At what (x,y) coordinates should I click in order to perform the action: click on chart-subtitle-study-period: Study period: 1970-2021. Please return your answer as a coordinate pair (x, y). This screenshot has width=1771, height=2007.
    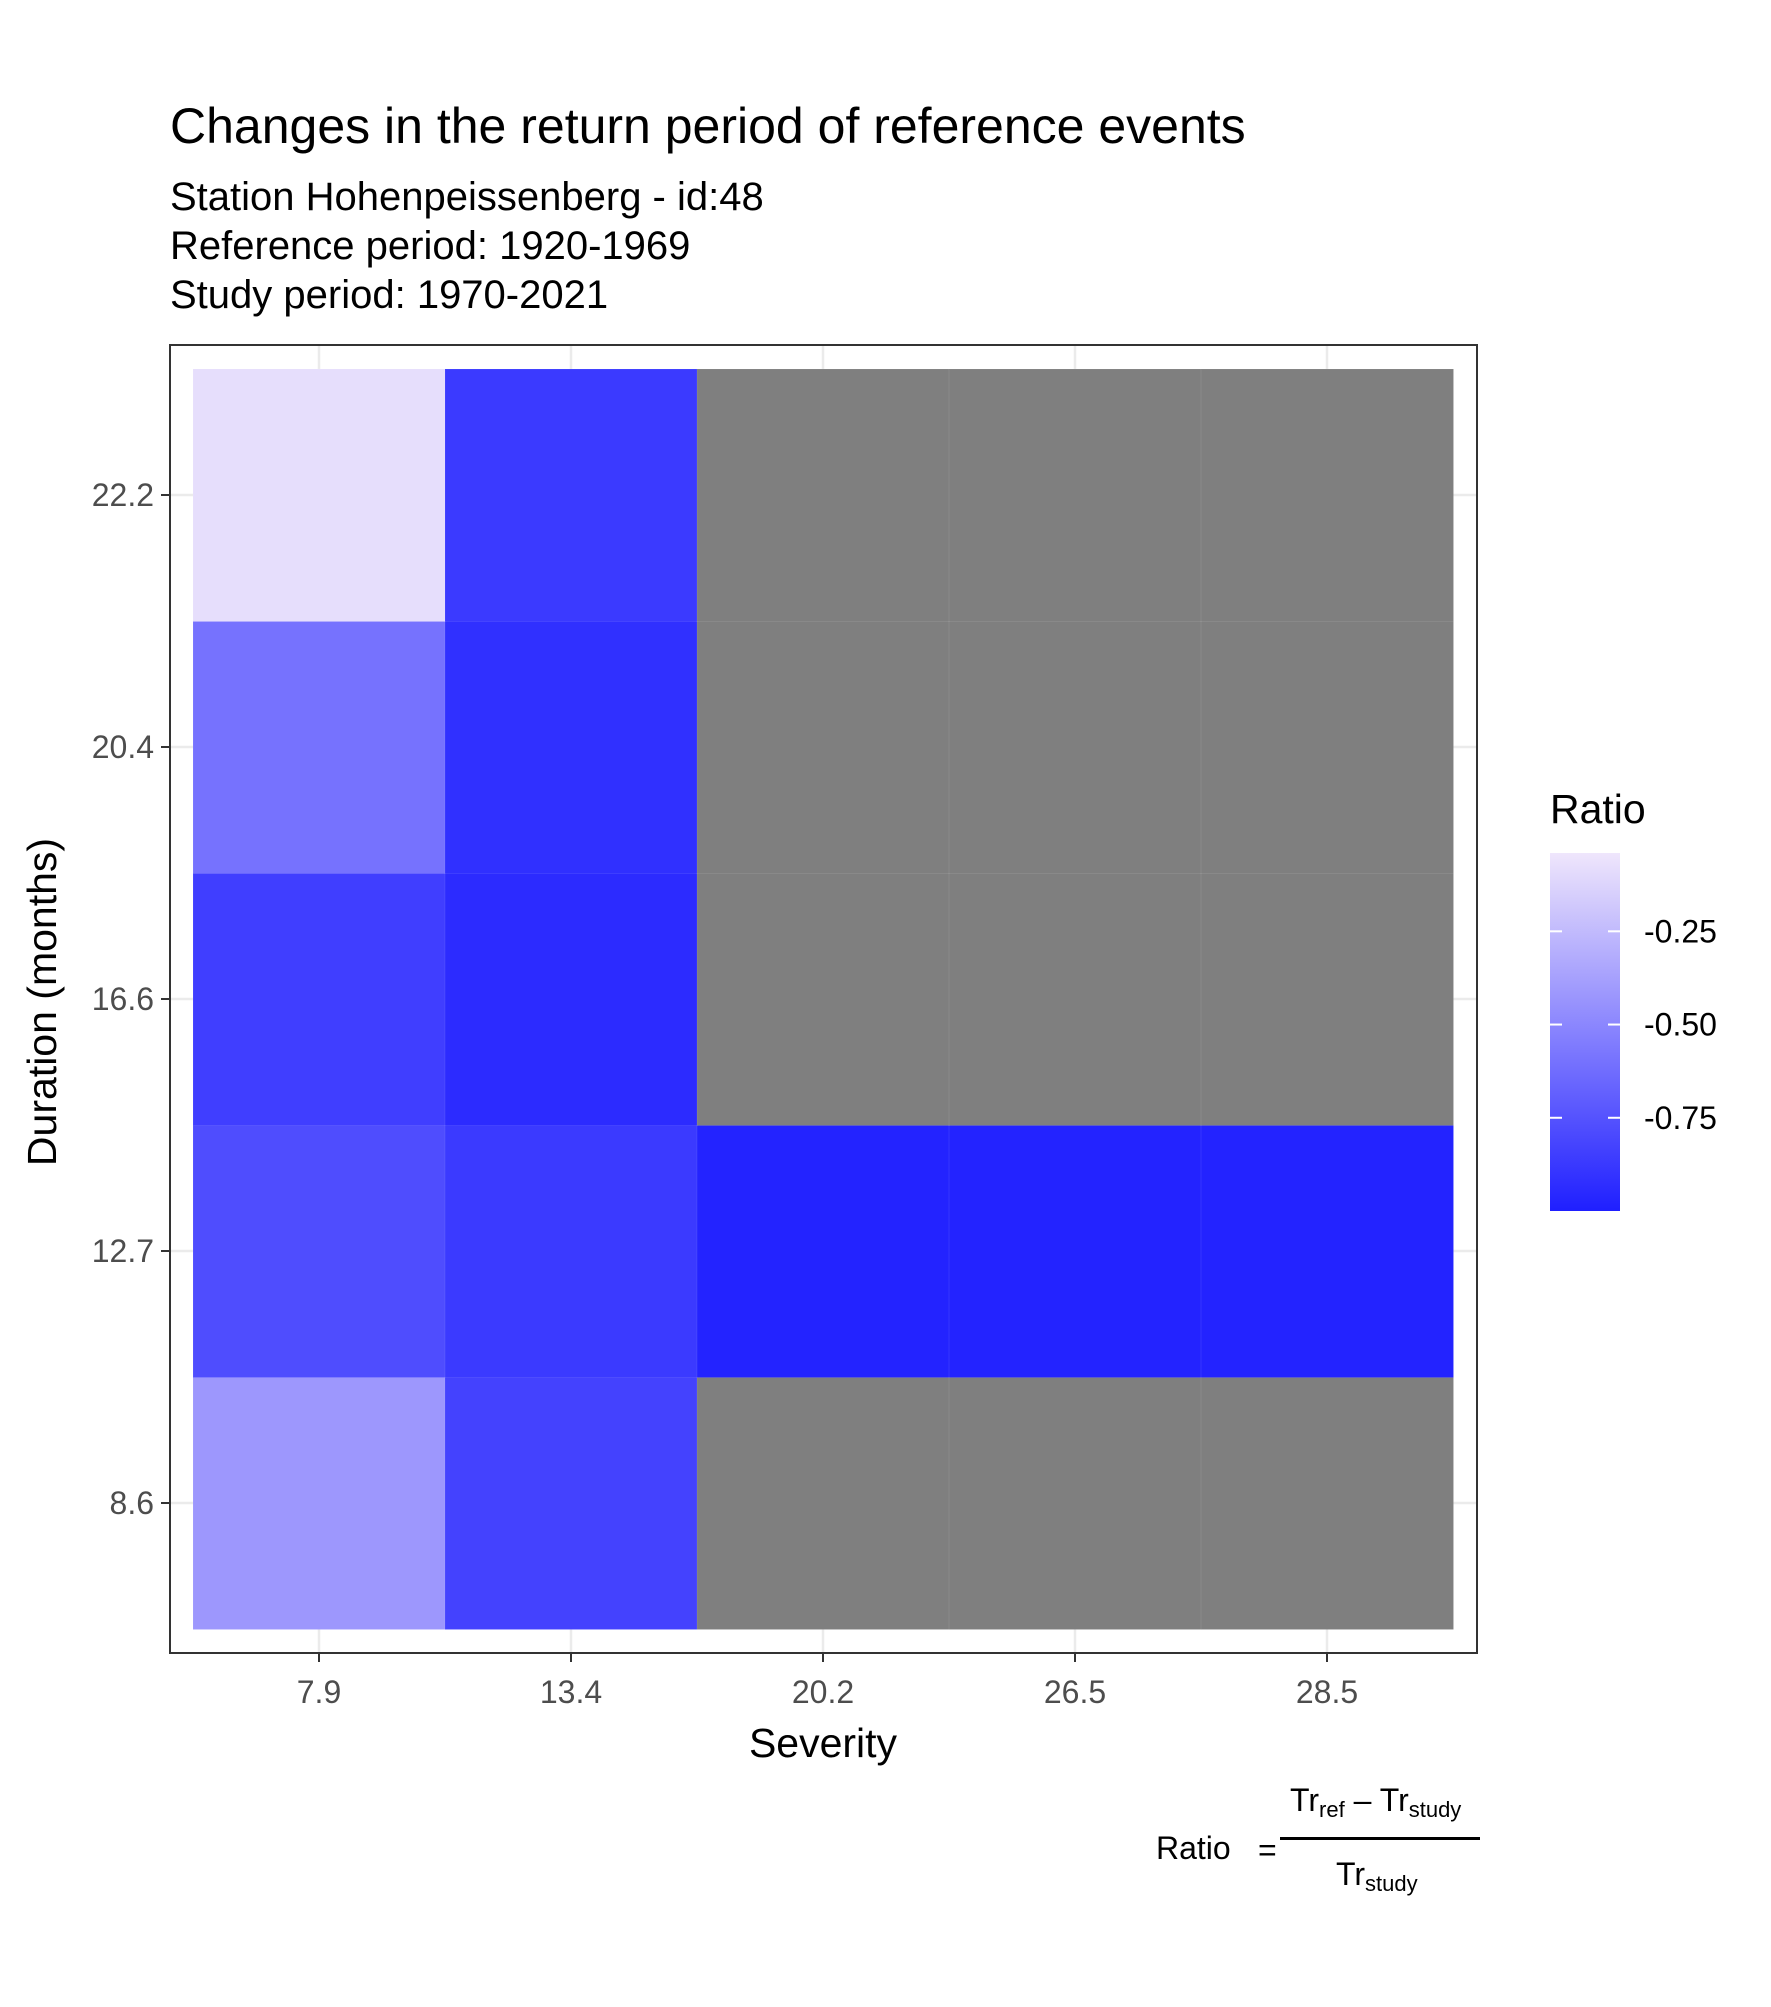
    Looking at the image, I should click on (389, 295).